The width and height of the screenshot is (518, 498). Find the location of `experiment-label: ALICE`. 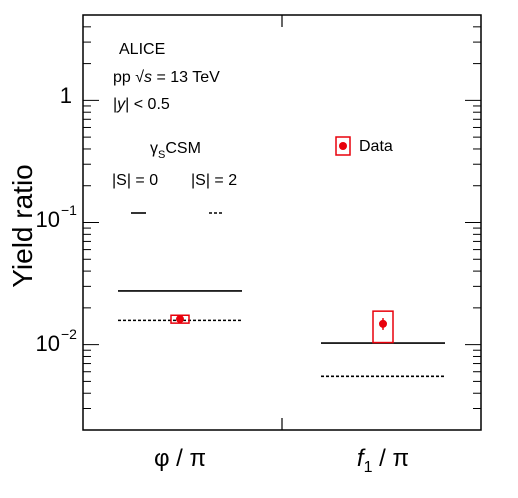

experiment-label: ALICE is located at coordinates (142, 49).